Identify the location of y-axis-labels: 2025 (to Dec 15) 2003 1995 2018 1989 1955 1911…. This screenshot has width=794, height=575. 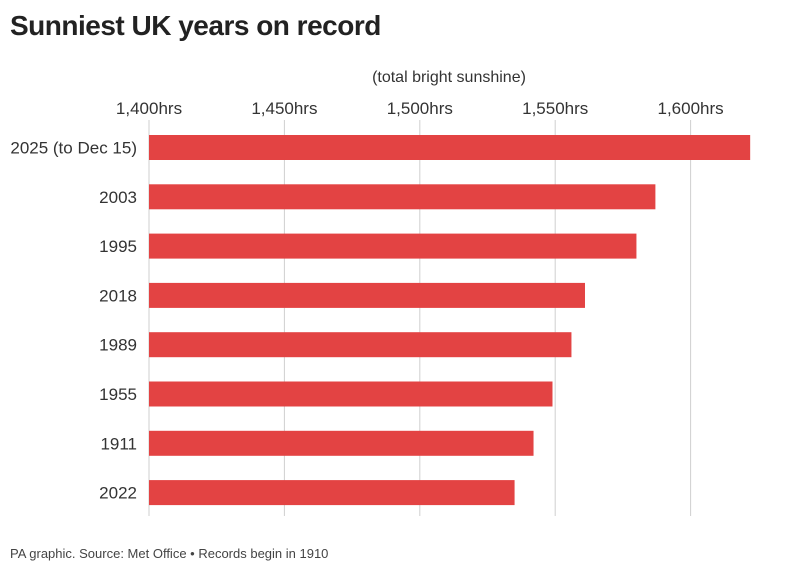
(73, 321).